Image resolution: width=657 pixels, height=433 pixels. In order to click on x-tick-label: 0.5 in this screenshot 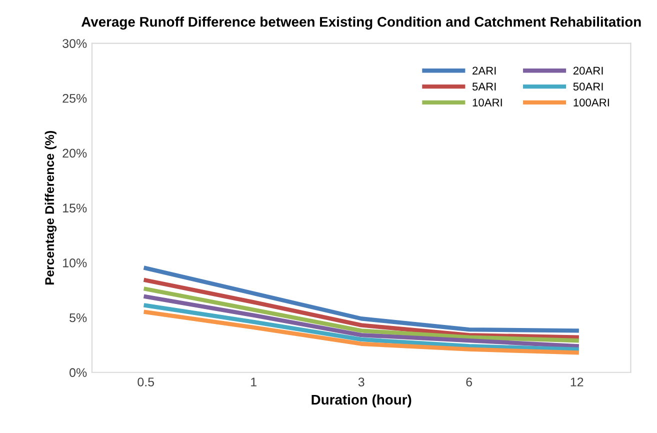, I will do `click(146, 382)`.